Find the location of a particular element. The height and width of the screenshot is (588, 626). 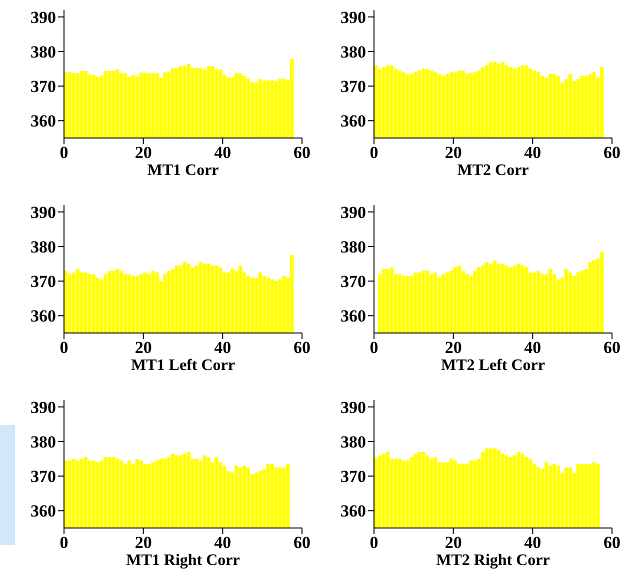

x-axis-title: MT2 Corr is located at coordinates (493, 170).